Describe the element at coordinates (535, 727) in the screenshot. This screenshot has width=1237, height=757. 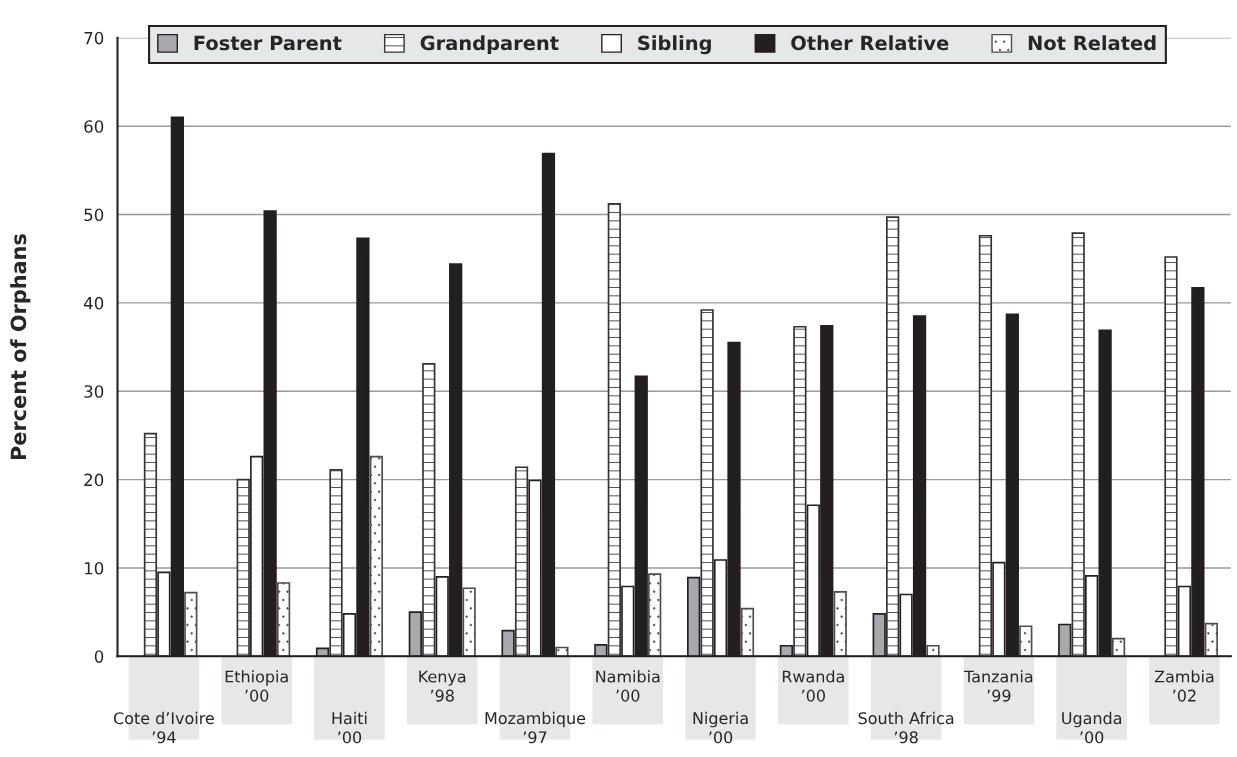
I see `x-tick-label: Mozambique ’97` at that location.